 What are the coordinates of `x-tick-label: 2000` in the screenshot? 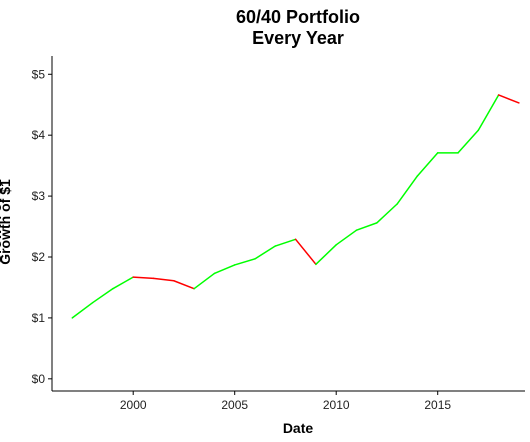 It's located at (133, 405).